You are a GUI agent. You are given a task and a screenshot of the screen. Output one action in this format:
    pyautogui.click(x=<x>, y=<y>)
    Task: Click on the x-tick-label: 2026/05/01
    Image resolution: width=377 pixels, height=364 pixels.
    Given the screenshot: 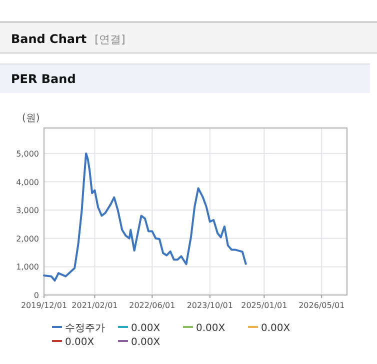 What is the action you would take?
    pyautogui.click(x=321, y=305)
    